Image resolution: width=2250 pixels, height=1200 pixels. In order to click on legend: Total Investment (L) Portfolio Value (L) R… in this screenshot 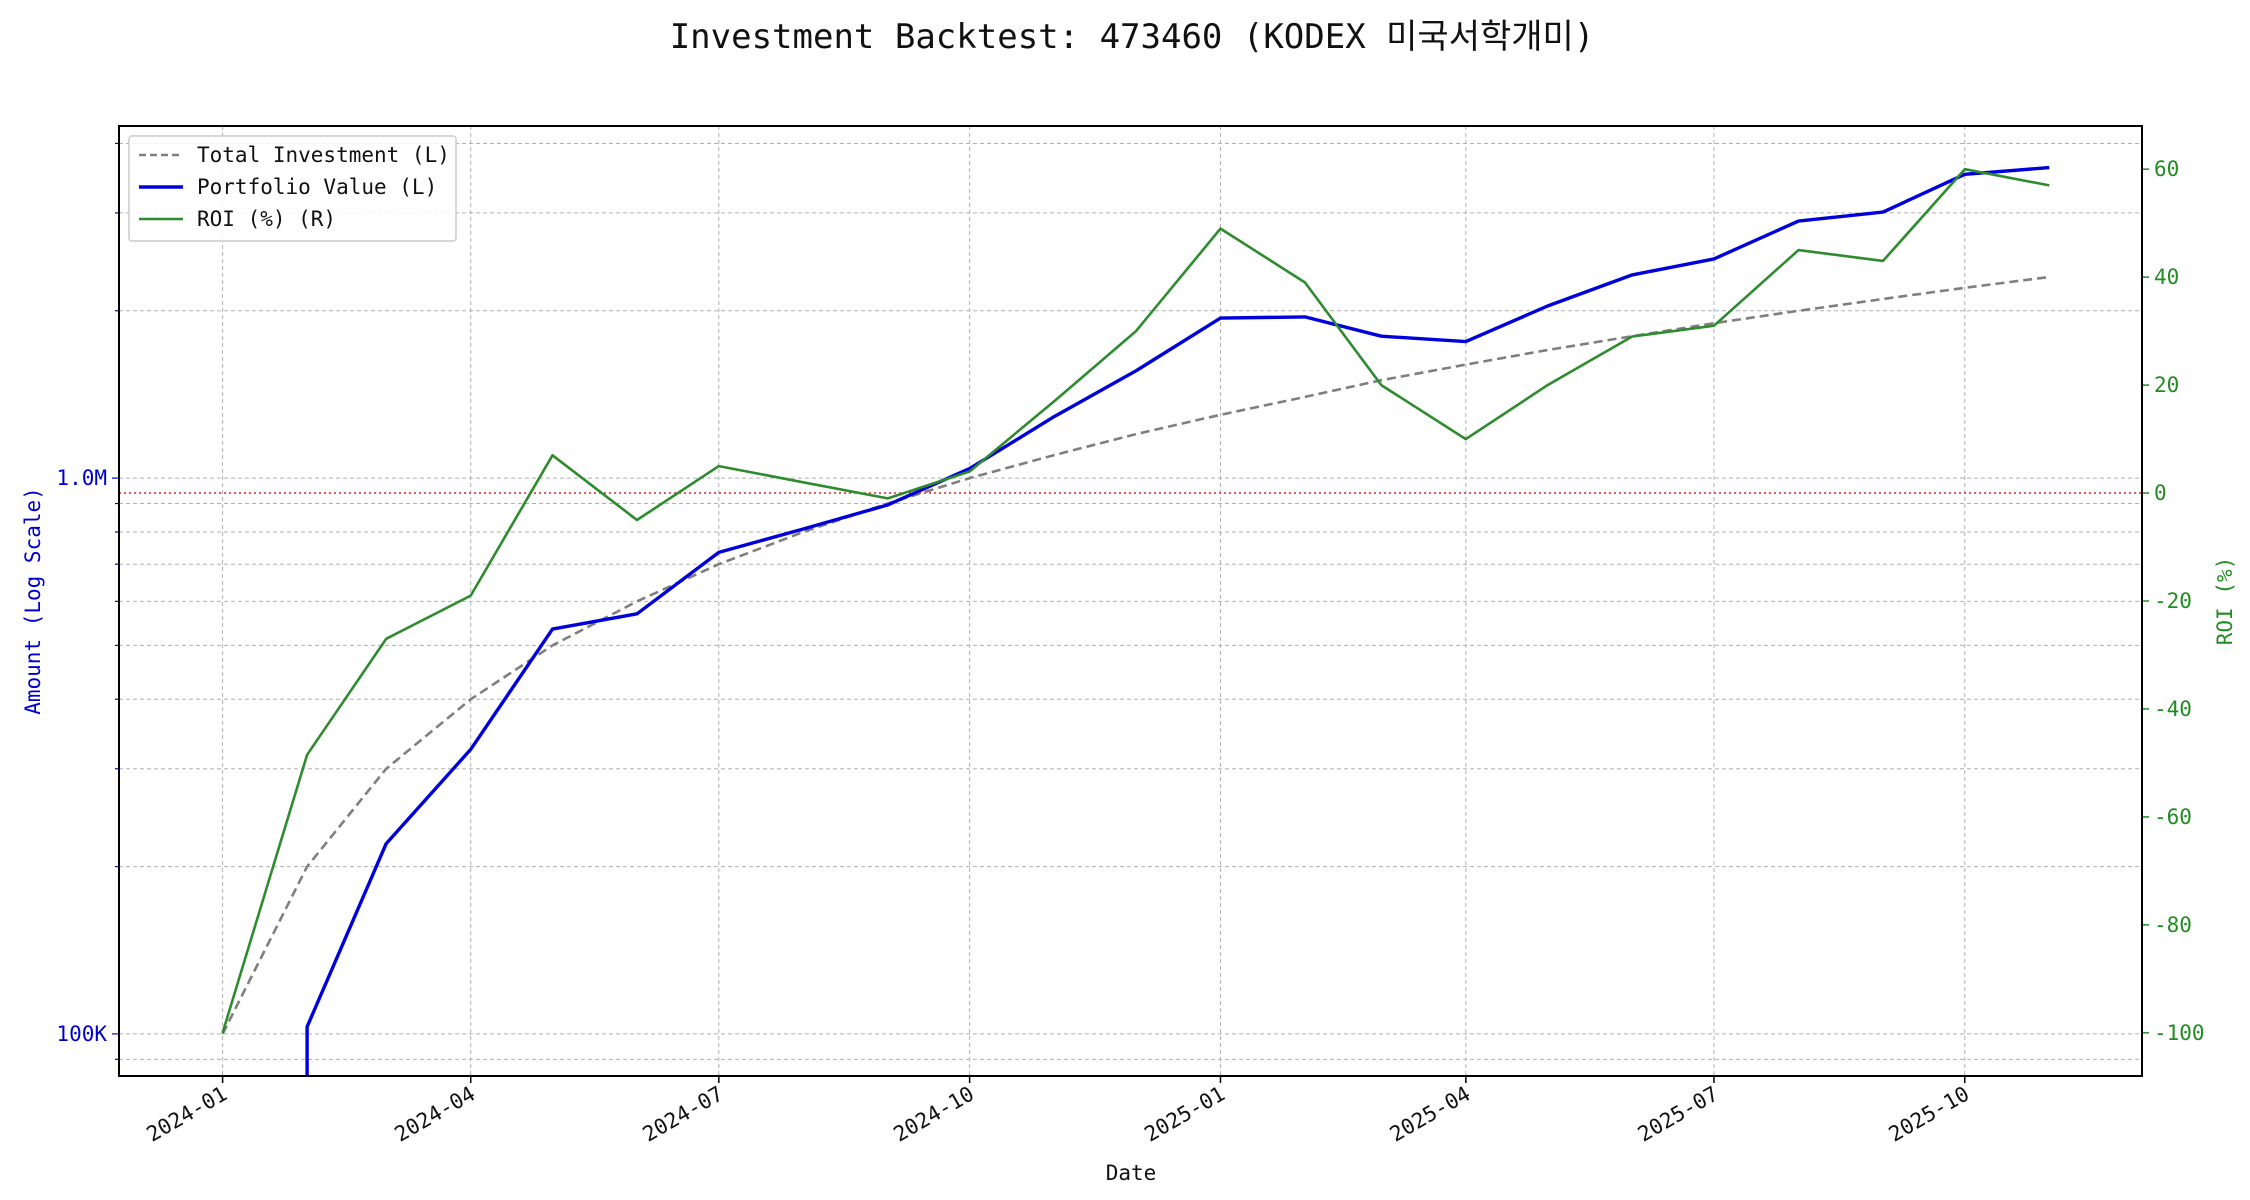, I will do `click(292, 188)`.